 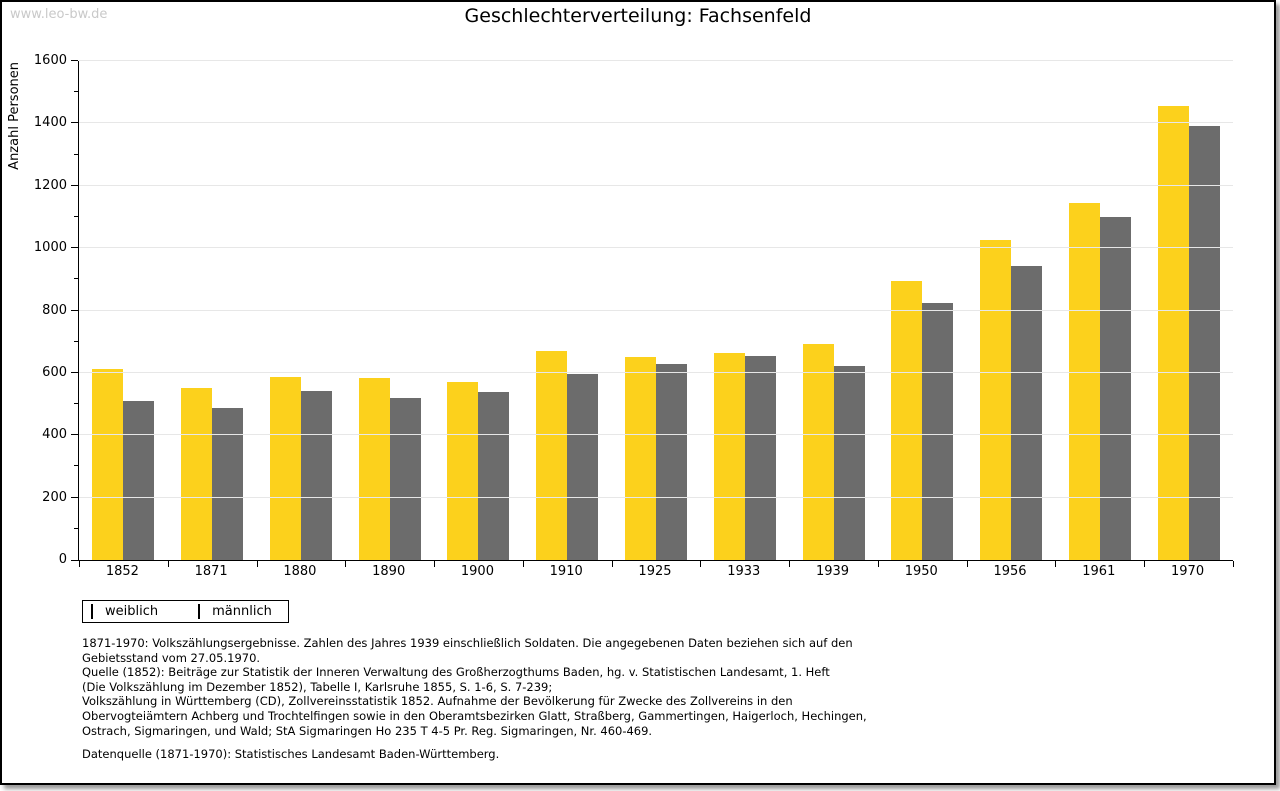 I want to click on bar-männlich-1933, so click(x=760, y=458).